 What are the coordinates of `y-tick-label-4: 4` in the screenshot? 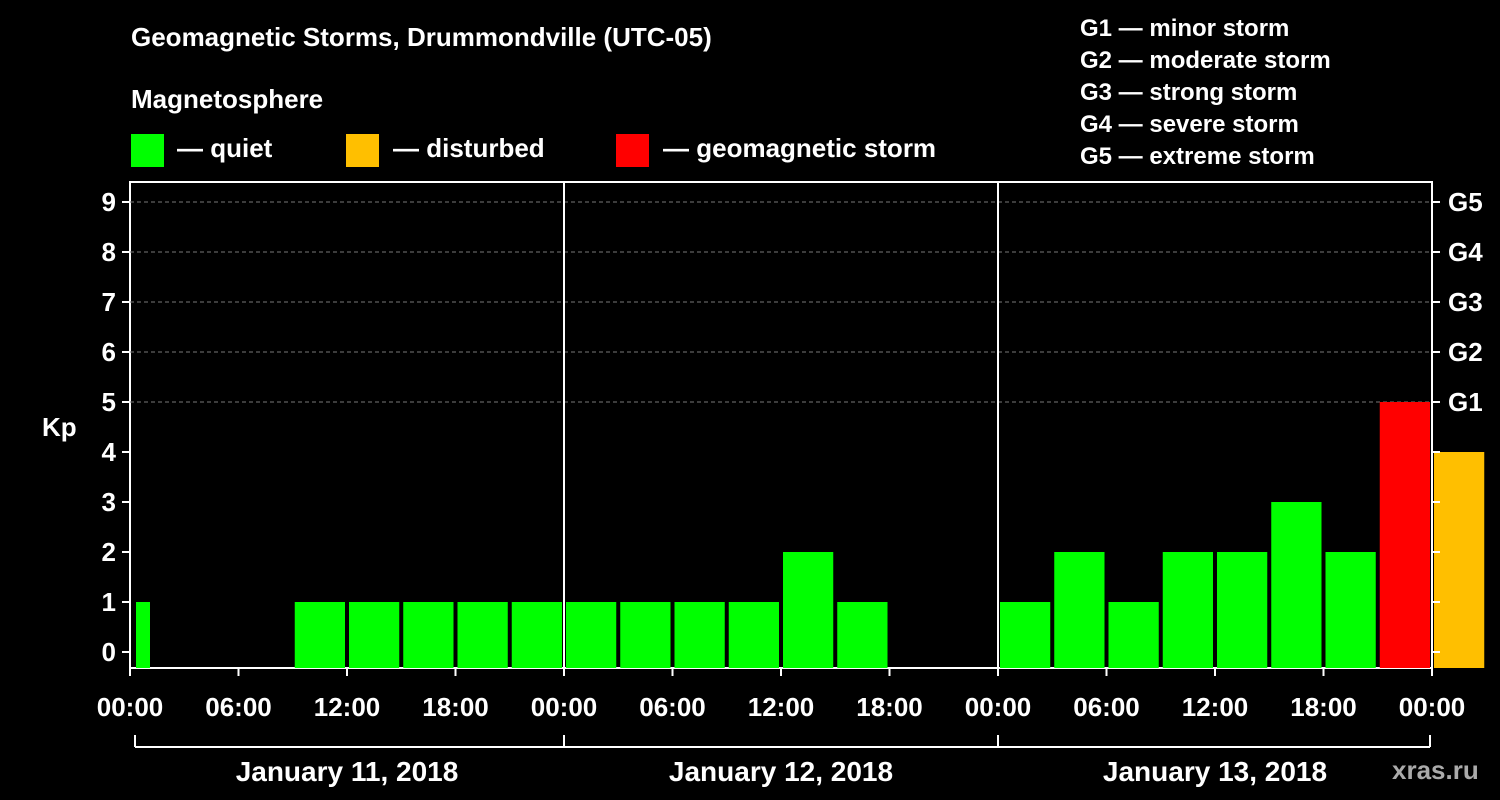 It's located at (109, 452).